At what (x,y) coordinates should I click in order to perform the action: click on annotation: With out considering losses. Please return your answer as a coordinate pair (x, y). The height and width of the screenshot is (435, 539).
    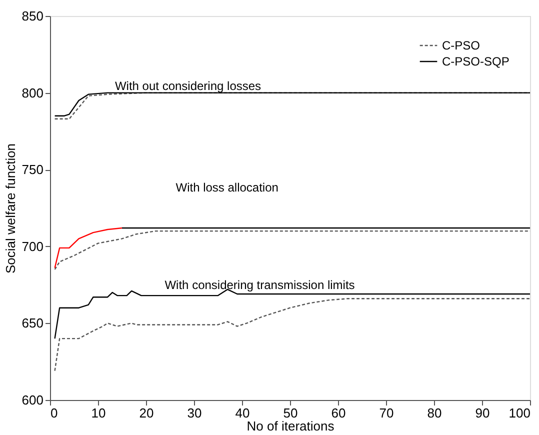
    Looking at the image, I should click on (188, 86).